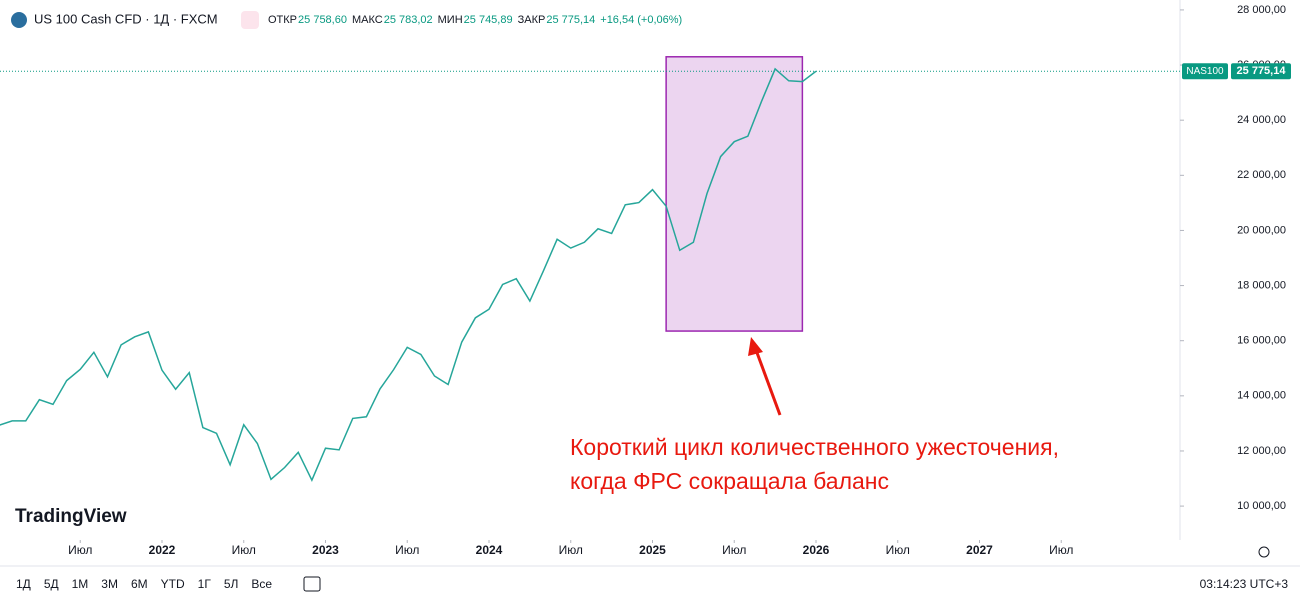  I want to click on x-tick-label: 2023, so click(325, 550).